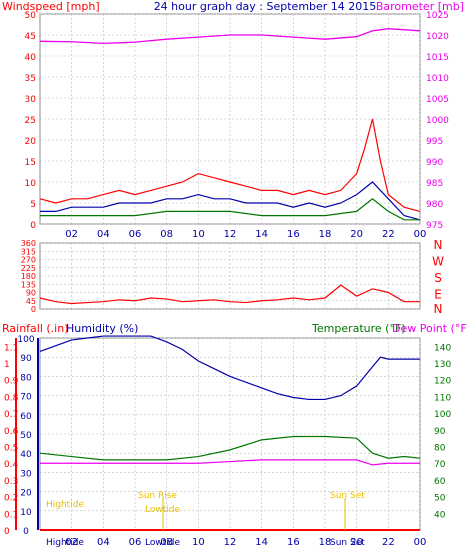 This screenshot has width=466, height=555. Describe the element at coordinates (434, 205) in the screenshot. I see `y-right-tick-label: 980` at that location.